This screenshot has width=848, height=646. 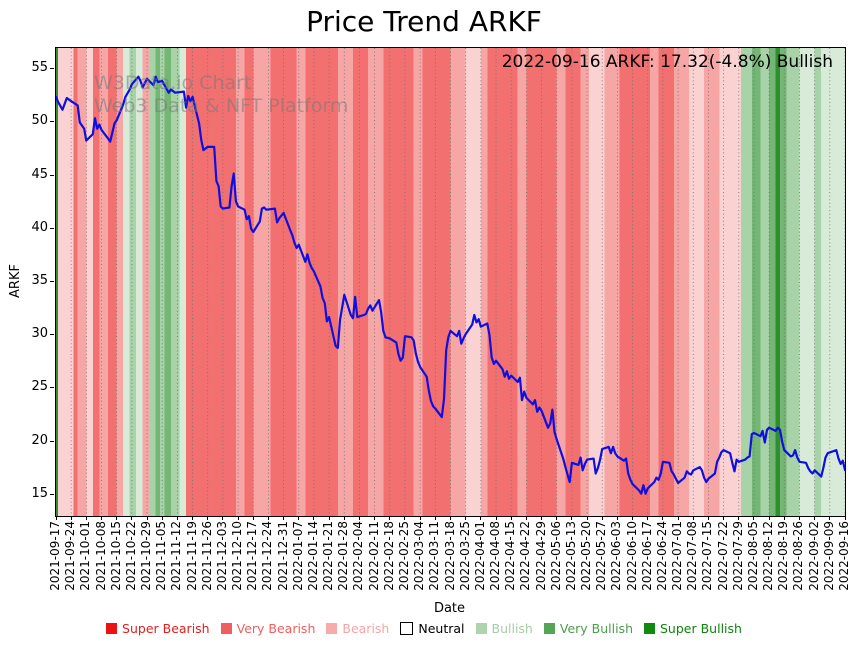 What do you see at coordinates (206, 556) in the screenshot?
I see `x-tick-label: 2021-11-26` at bounding box center [206, 556].